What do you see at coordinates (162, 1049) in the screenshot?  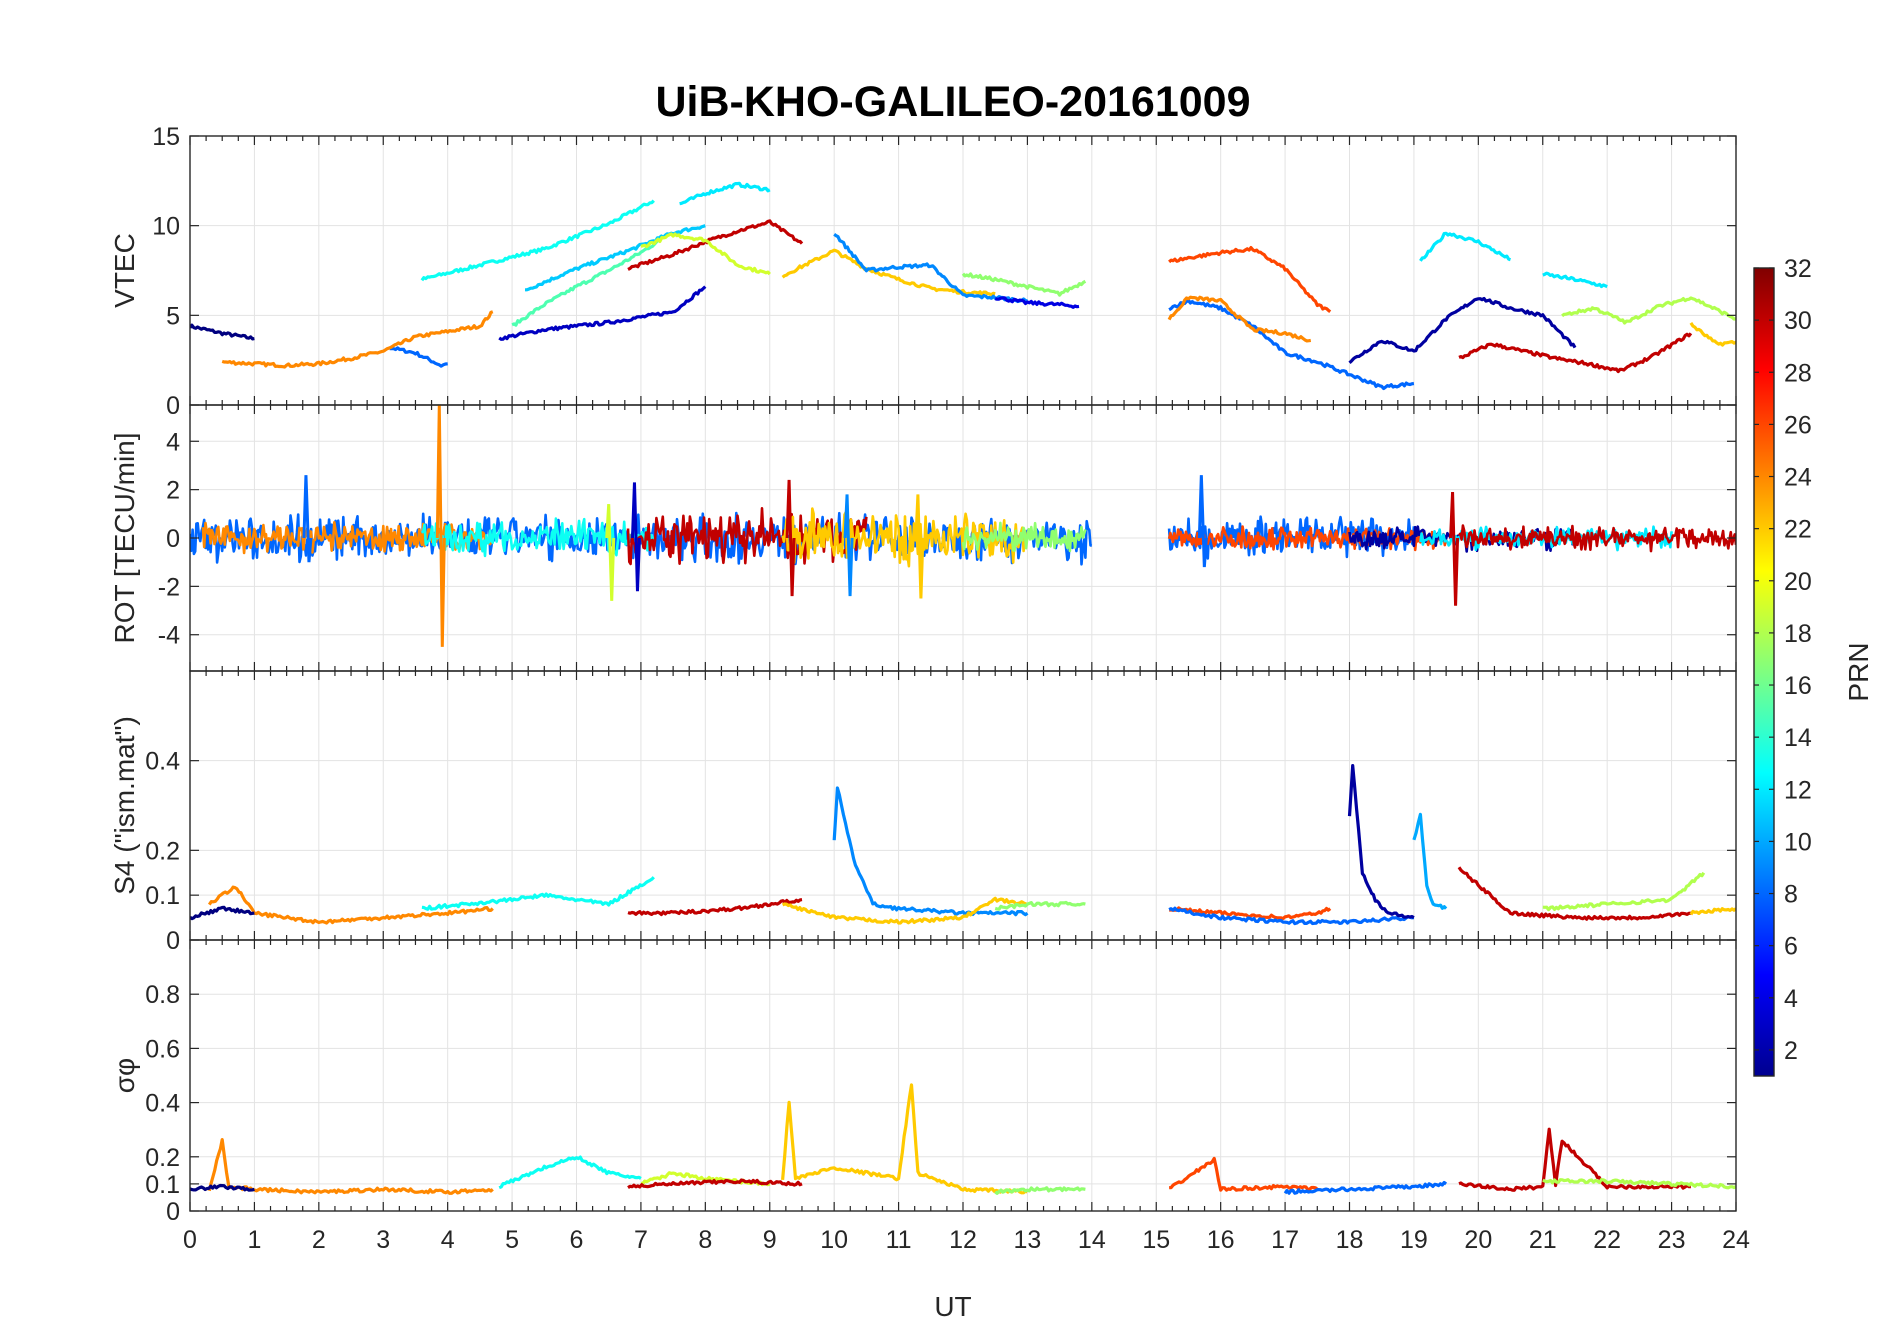 I see `y-tick-label: 0.6` at bounding box center [162, 1049].